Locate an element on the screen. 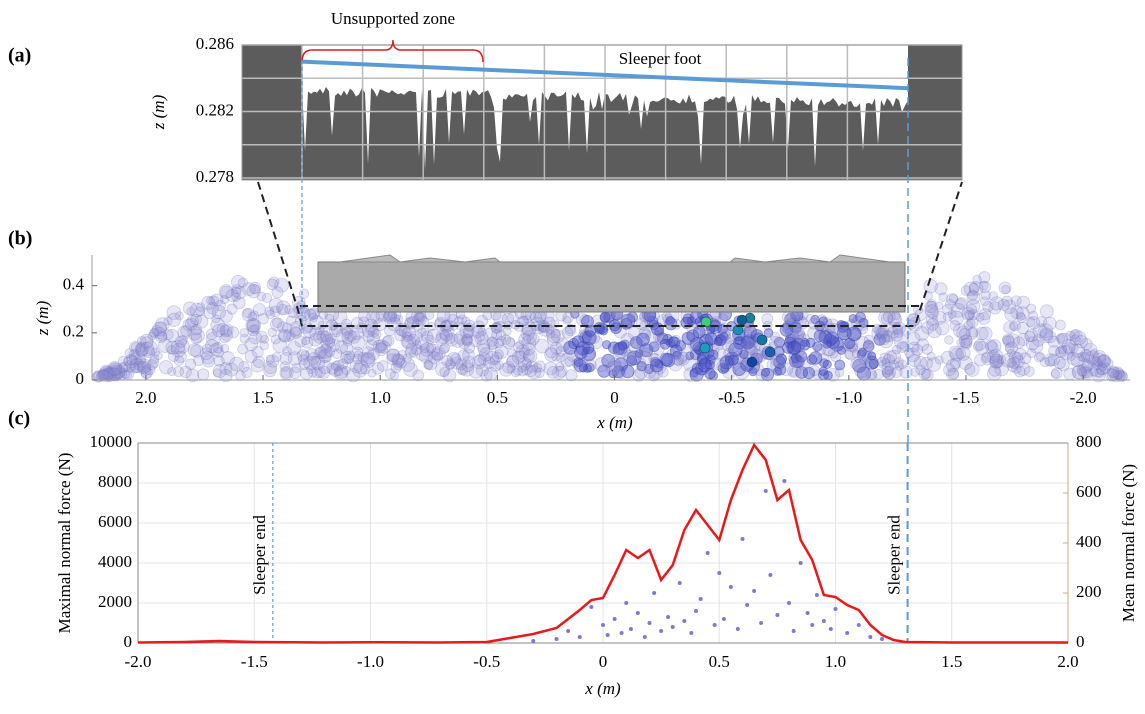  y2-tick-label: 800 is located at coordinates (1089, 441).